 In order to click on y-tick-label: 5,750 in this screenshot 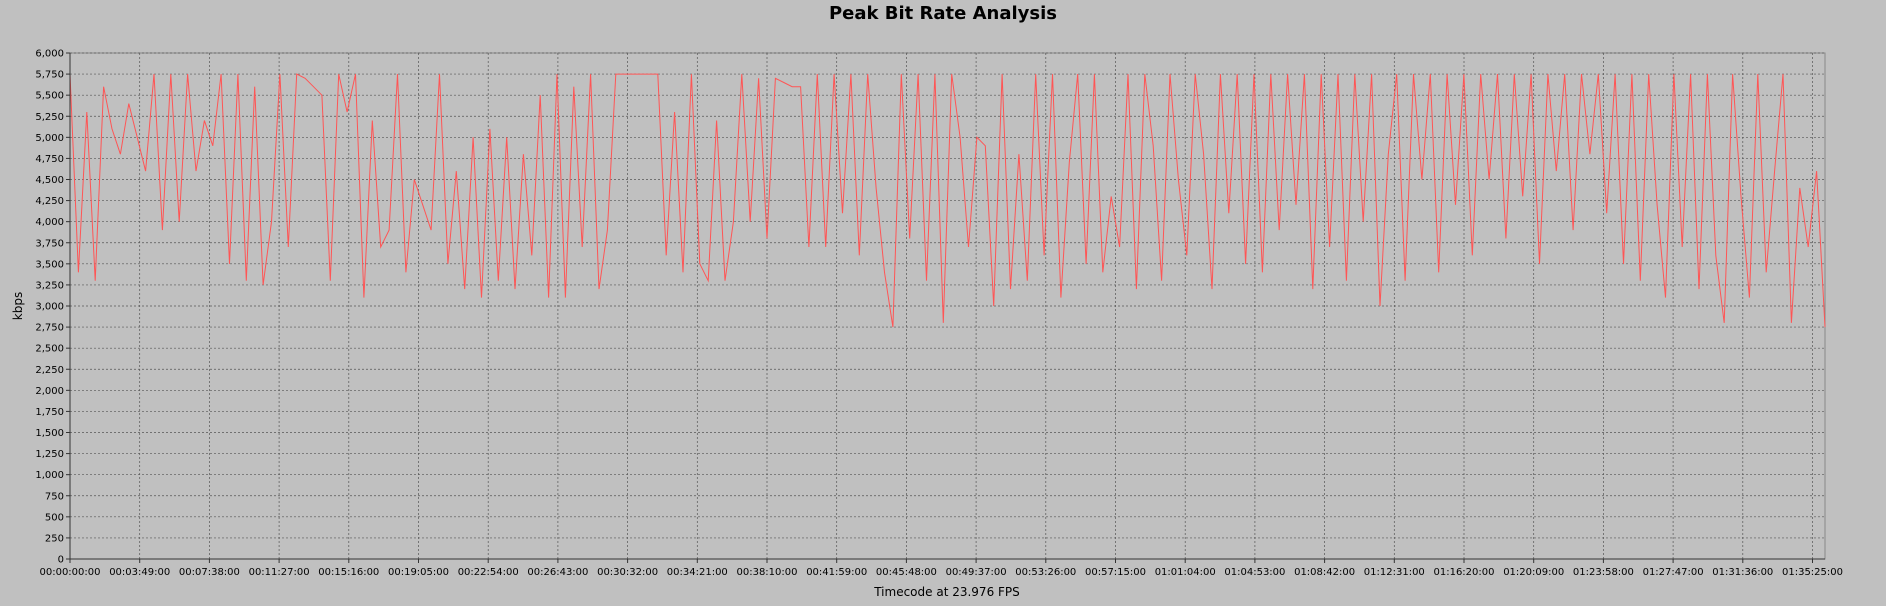, I will do `click(49, 75)`.